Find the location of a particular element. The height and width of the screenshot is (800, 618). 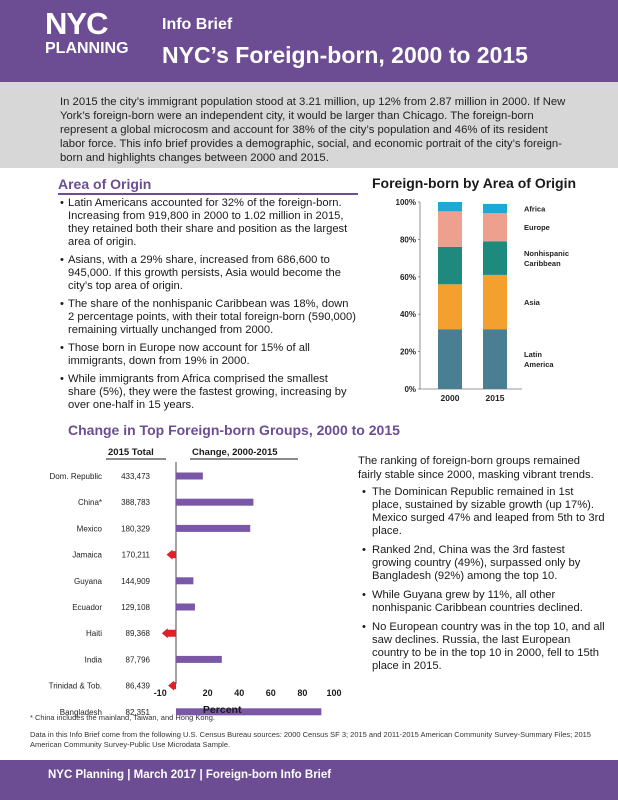

x-tick-label: -10 is located at coordinates (160, 693).